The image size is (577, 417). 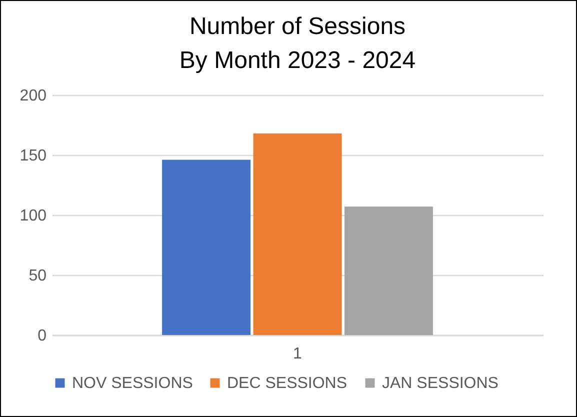 What do you see at coordinates (440, 383) in the screenshot?
I see `legend-label: JAN SESSIONS` at bounding box center [440, 383].